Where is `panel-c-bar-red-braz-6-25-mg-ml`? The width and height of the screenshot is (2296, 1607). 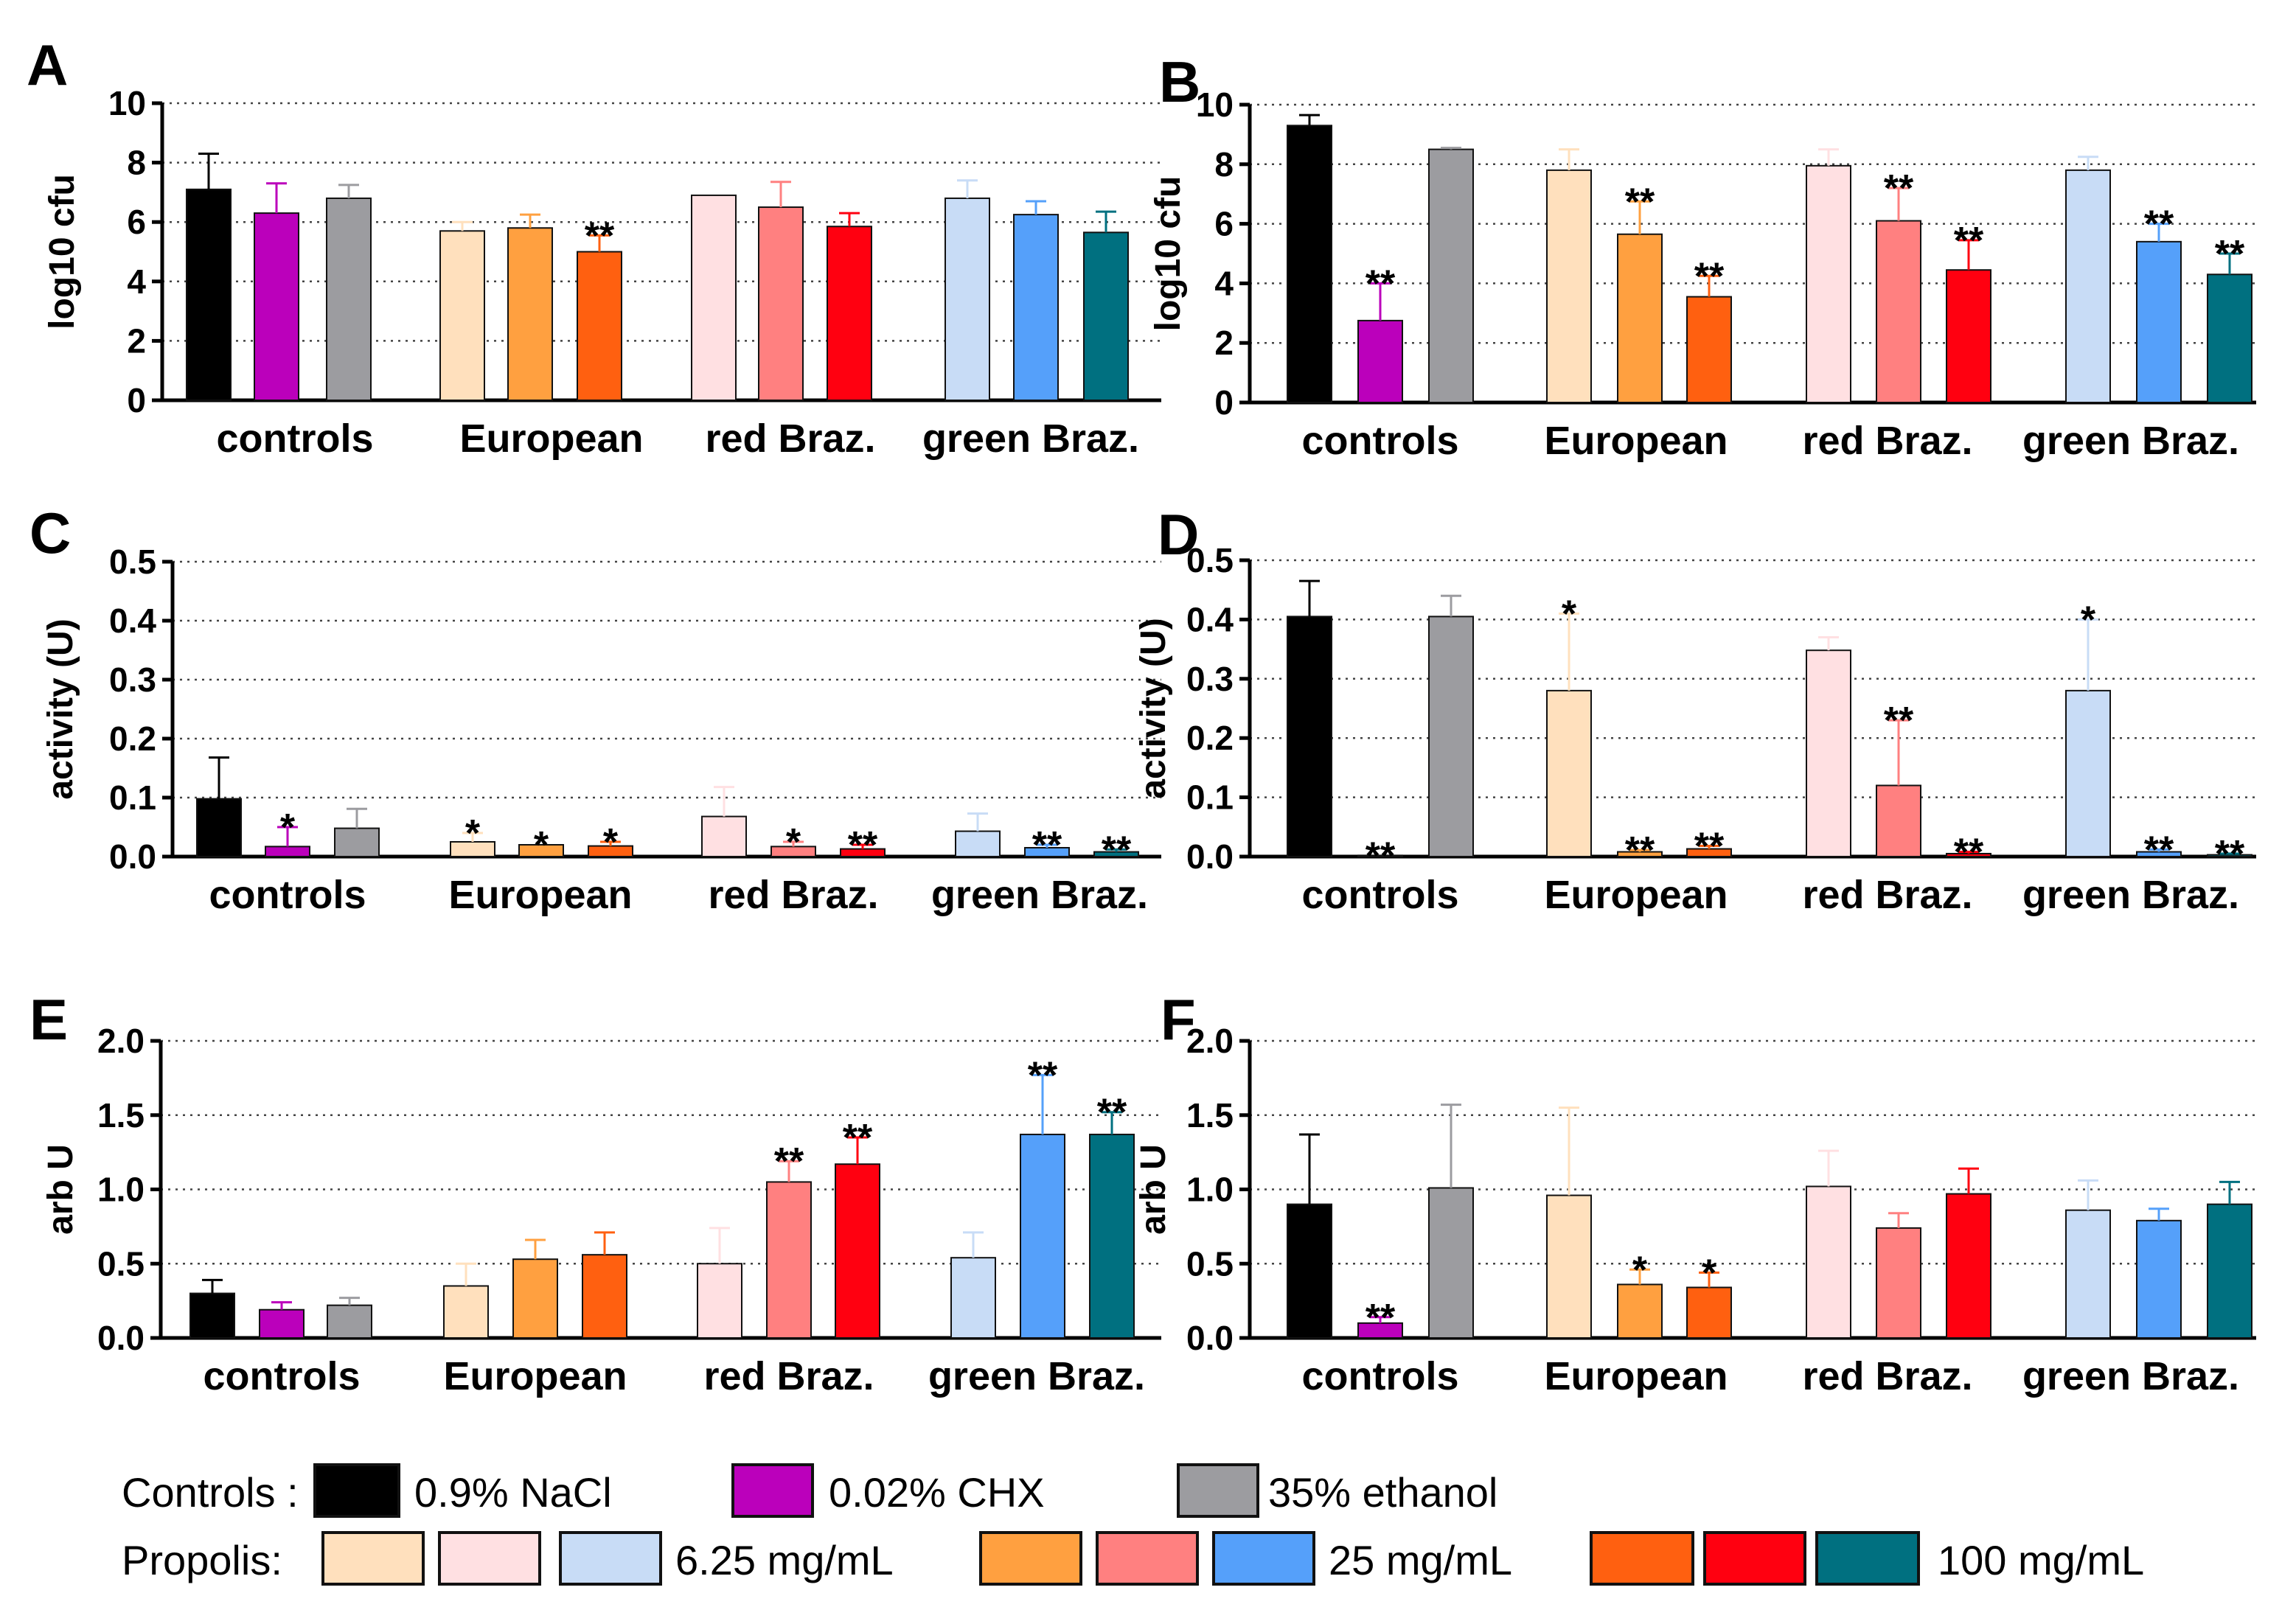
panel-c-bar-red-braz-6-25-mg-ml is located at coordinates (724, 836).